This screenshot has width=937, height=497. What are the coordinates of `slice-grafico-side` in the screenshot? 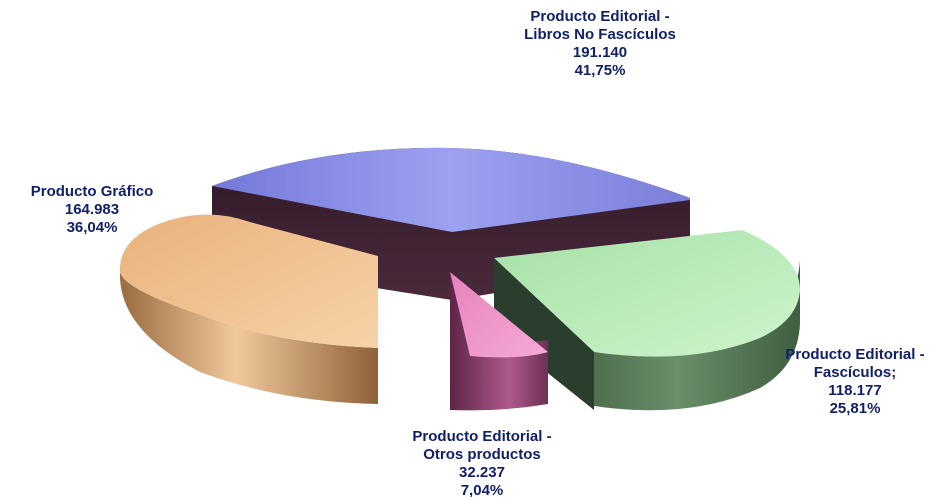 It's located at (248, 338).